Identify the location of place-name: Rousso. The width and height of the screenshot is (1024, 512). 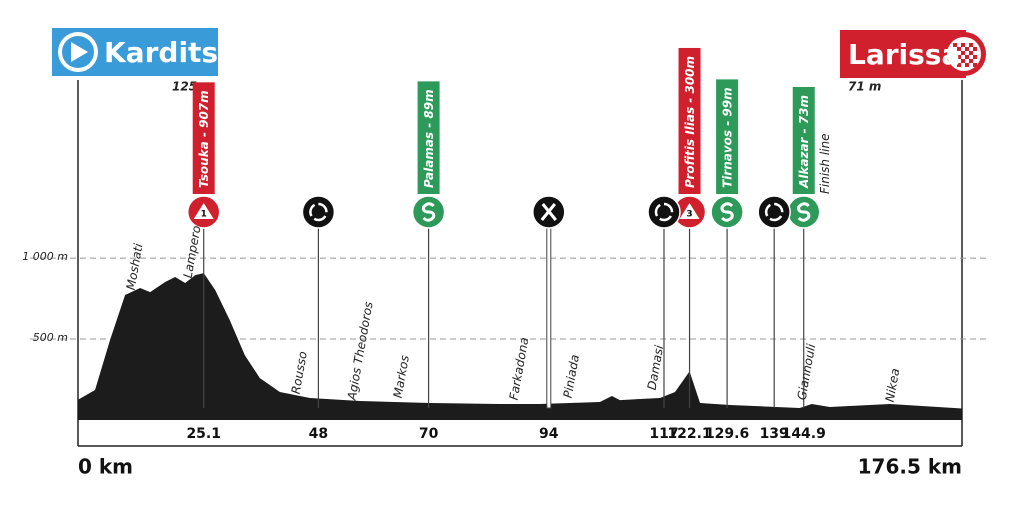
(299, 372).